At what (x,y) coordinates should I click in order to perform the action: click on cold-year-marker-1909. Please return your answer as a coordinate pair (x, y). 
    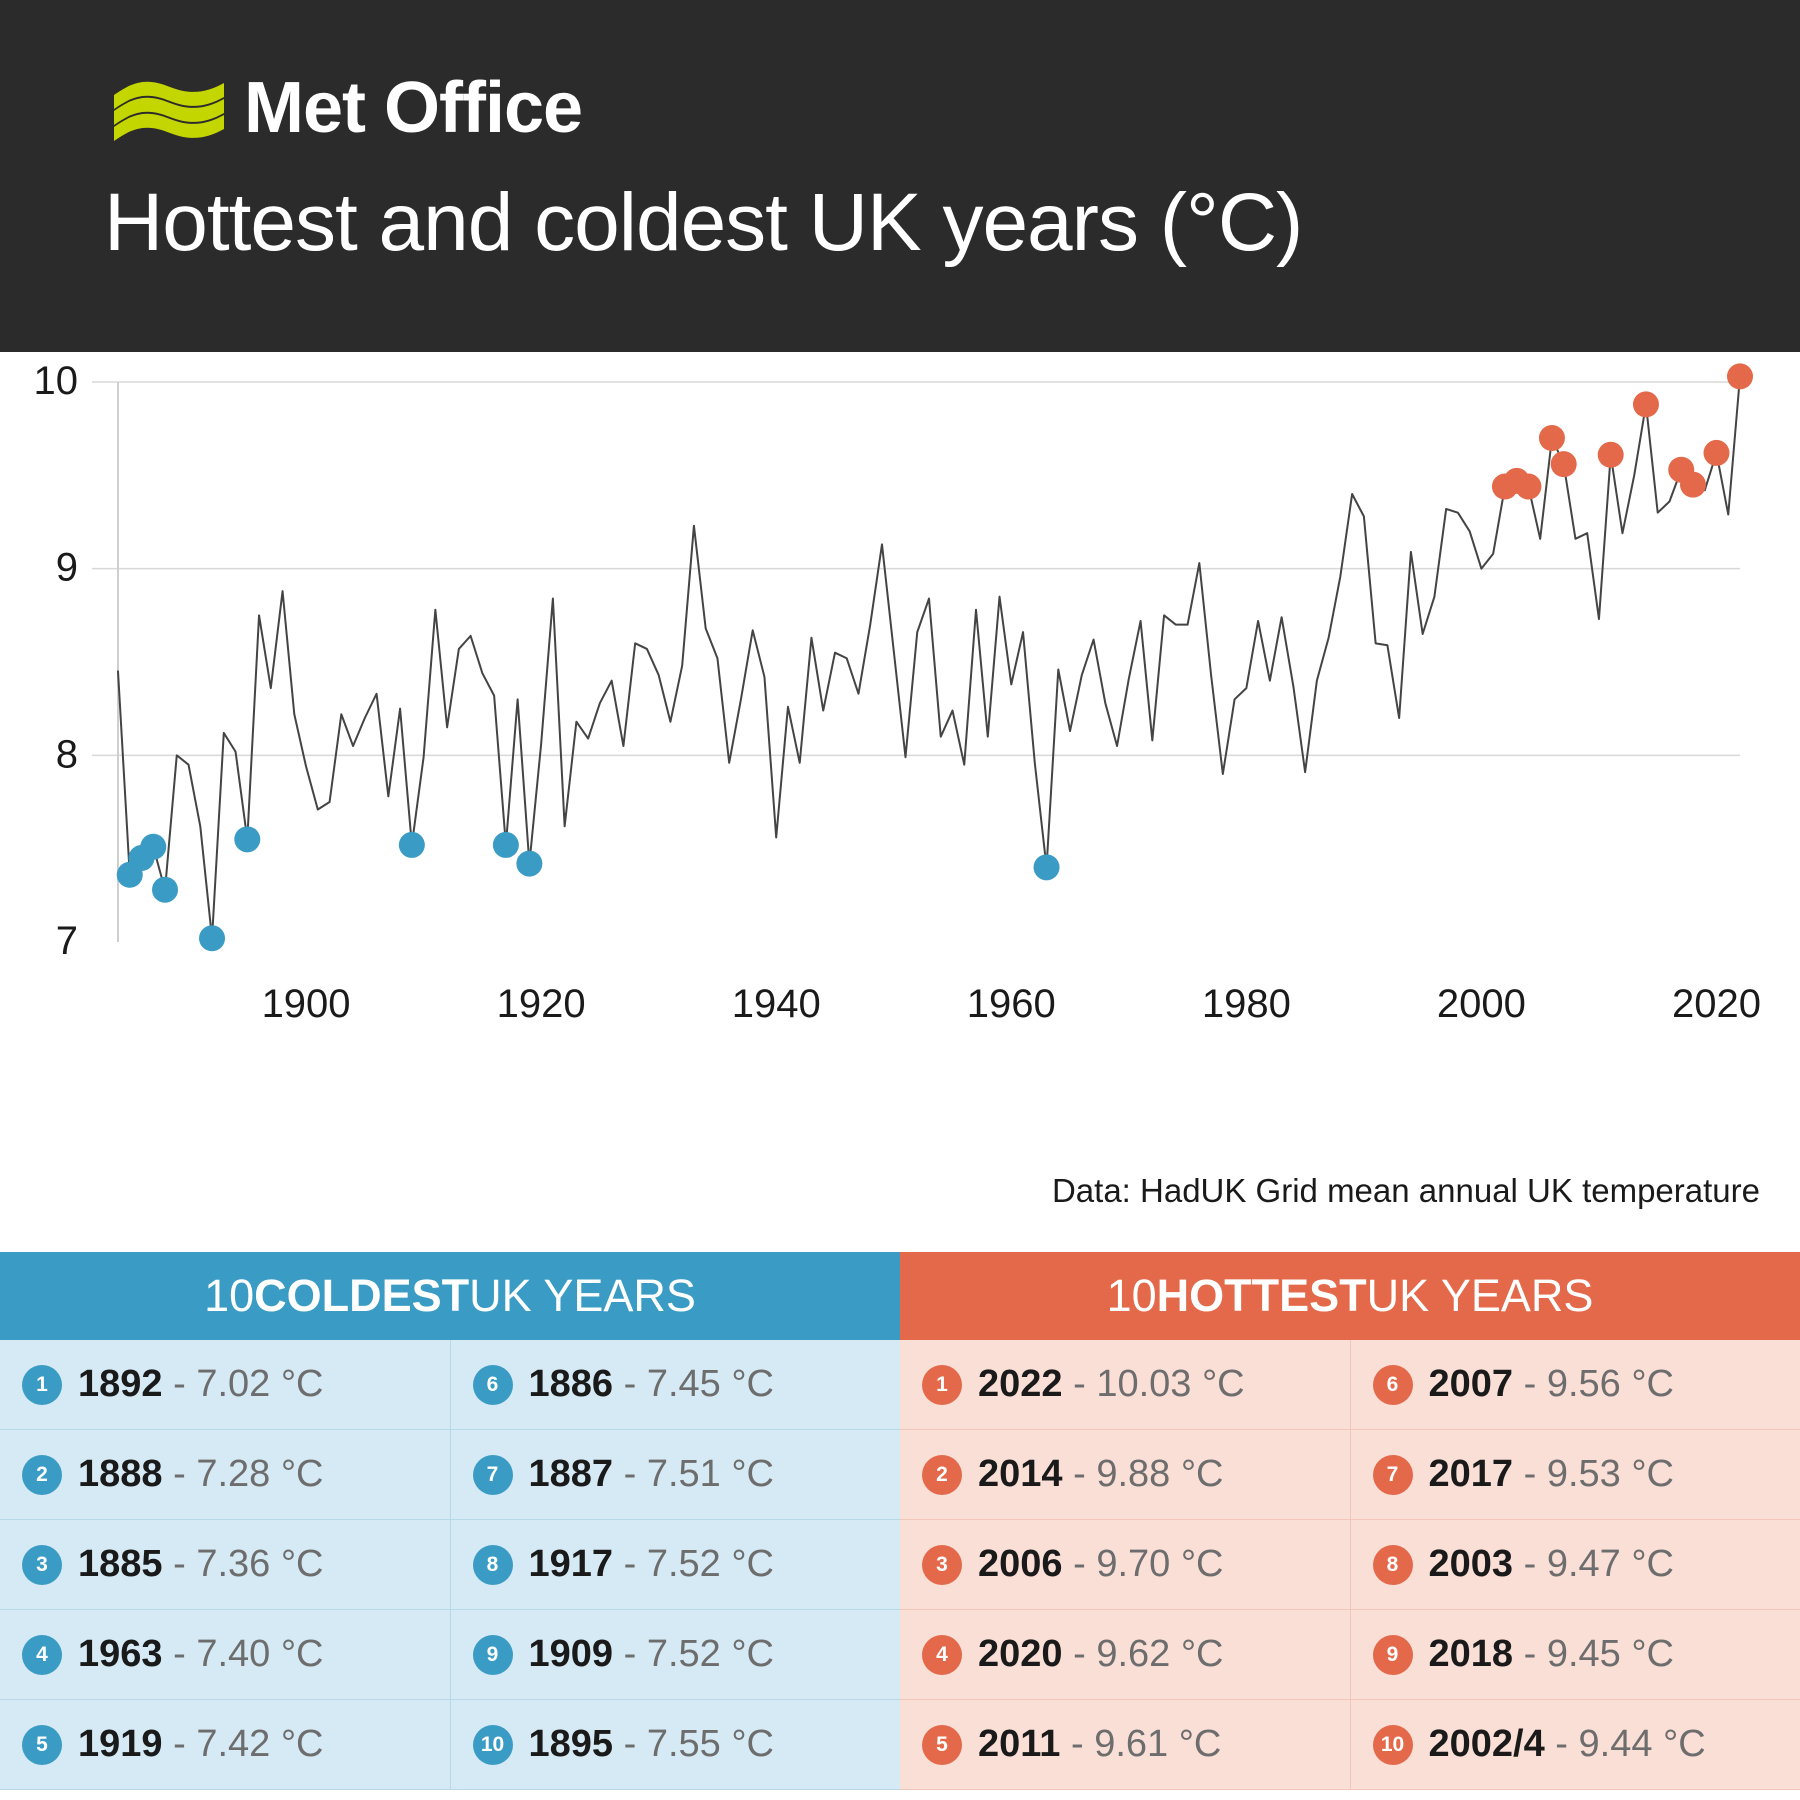
    Looking at the image, I should click on (411, 844).